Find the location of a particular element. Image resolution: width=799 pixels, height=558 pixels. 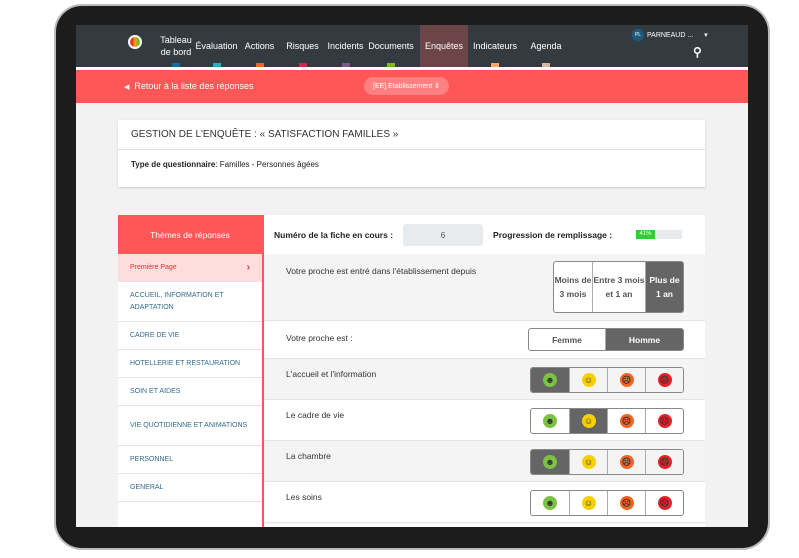

nav-item-8: Agenda is located at coordinates (546, 46).